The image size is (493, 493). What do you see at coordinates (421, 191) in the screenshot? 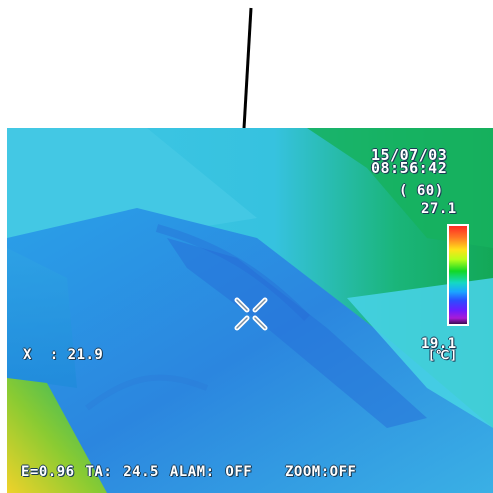
I see `emissivity-setting: ( 60)` at bounding box center [421, 191].